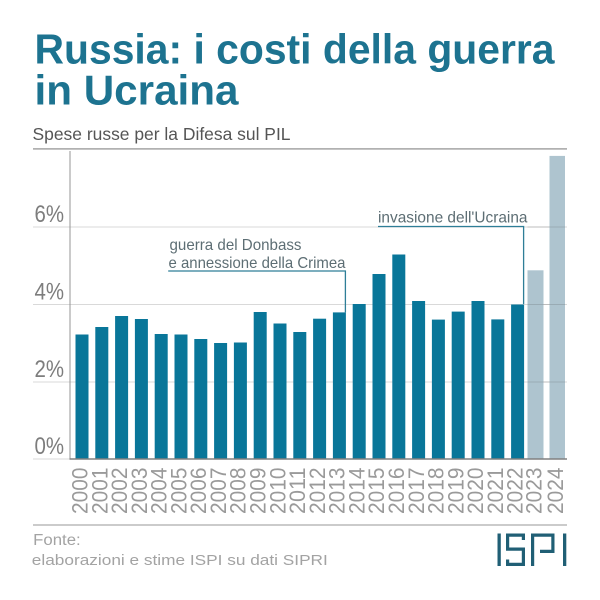 This screenshot has width=600, height=600. Describe the element at coordinates (317, 491) in the screenshot. I see `svg-text: 2012` at that location.